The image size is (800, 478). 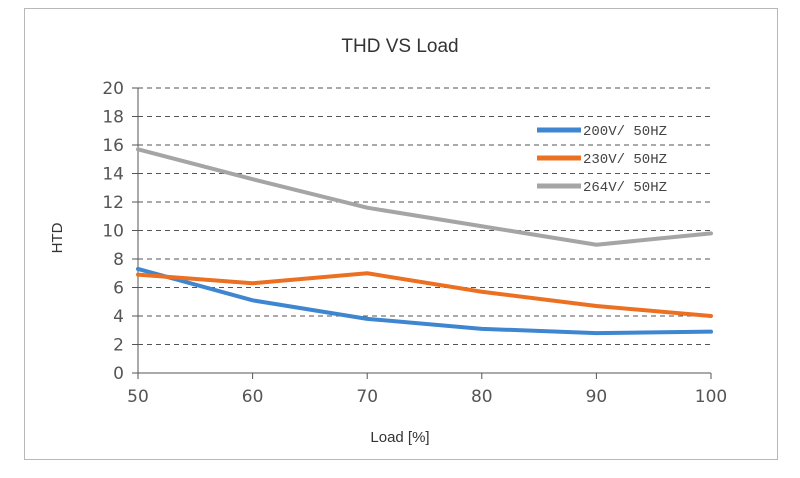 What do you see at coordinates (482, 397) in the screenshot?
I see `x-tick-80: 80` at bounding box center [482, 397].